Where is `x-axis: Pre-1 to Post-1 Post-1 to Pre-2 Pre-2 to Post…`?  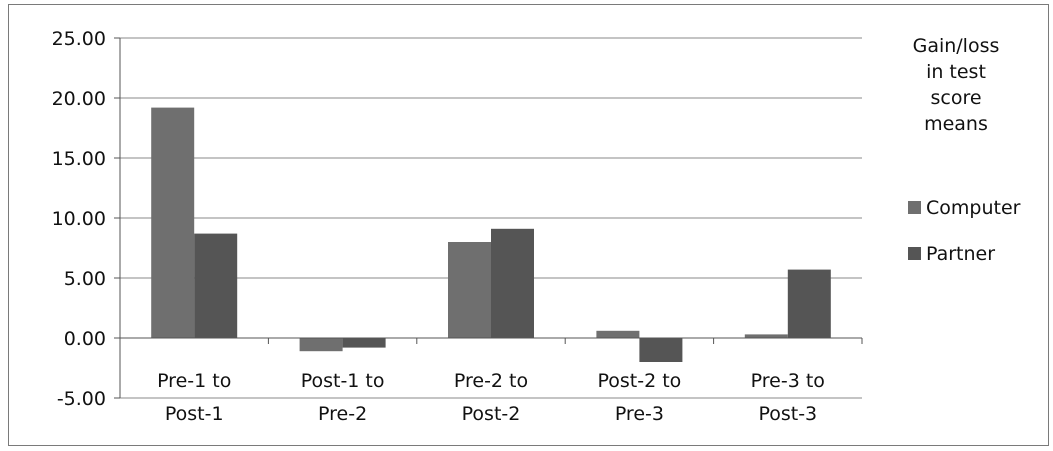 x-axis: Pre-1 to Post-1 Post-1 to Pre-2 Pre-2 to Post… is located at coordinates (491, 381).